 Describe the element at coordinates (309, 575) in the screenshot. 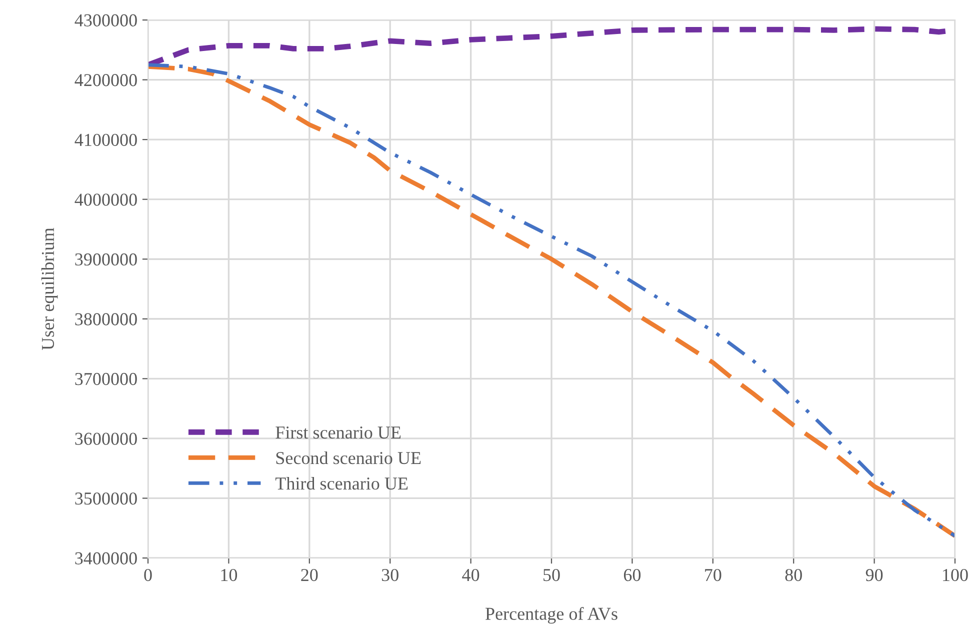

I see `x-tick-label: 20` at that location.